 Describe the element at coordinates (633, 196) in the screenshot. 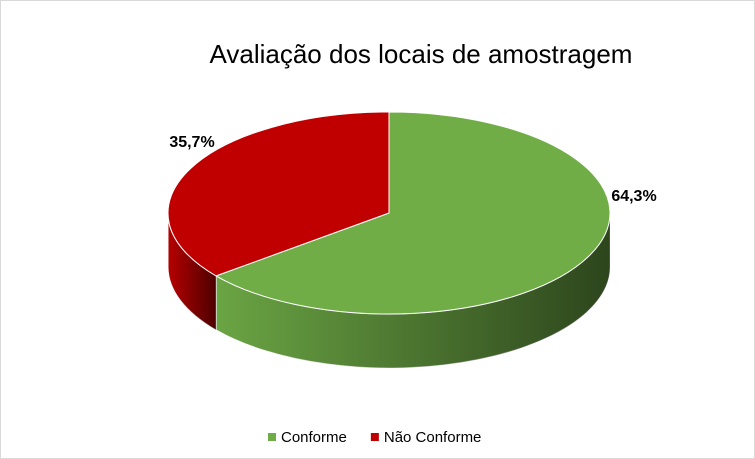

I see `data-label: 64,3%` at that location.